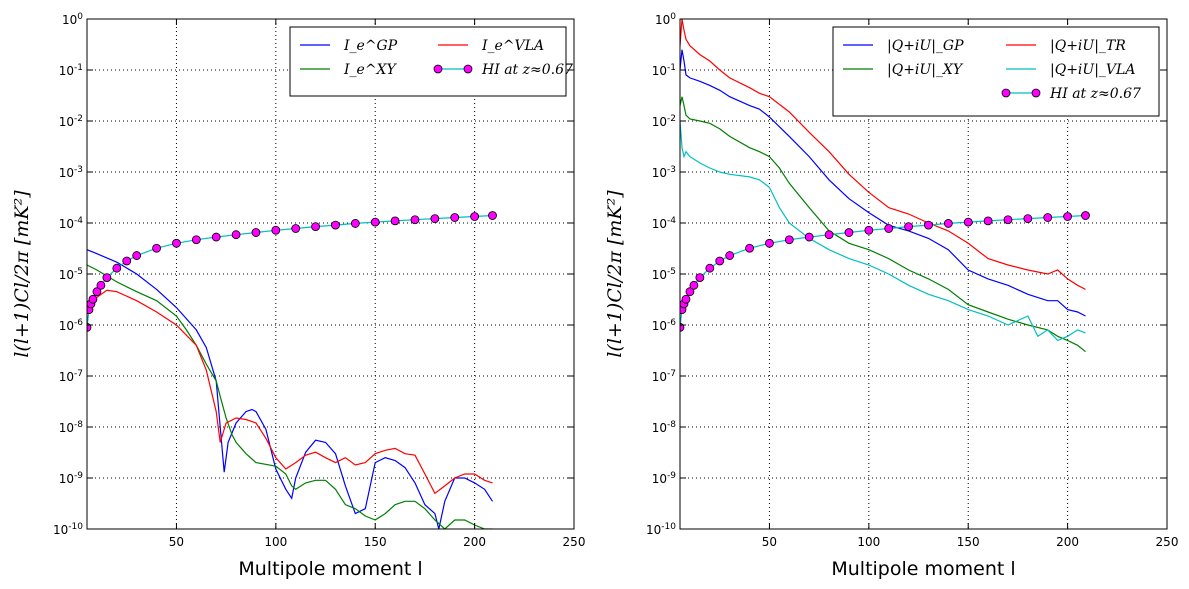 The image size is (1189, 589). I want to click on legend-entry-label: |Q+iU|_TR, so click(1088, 46).